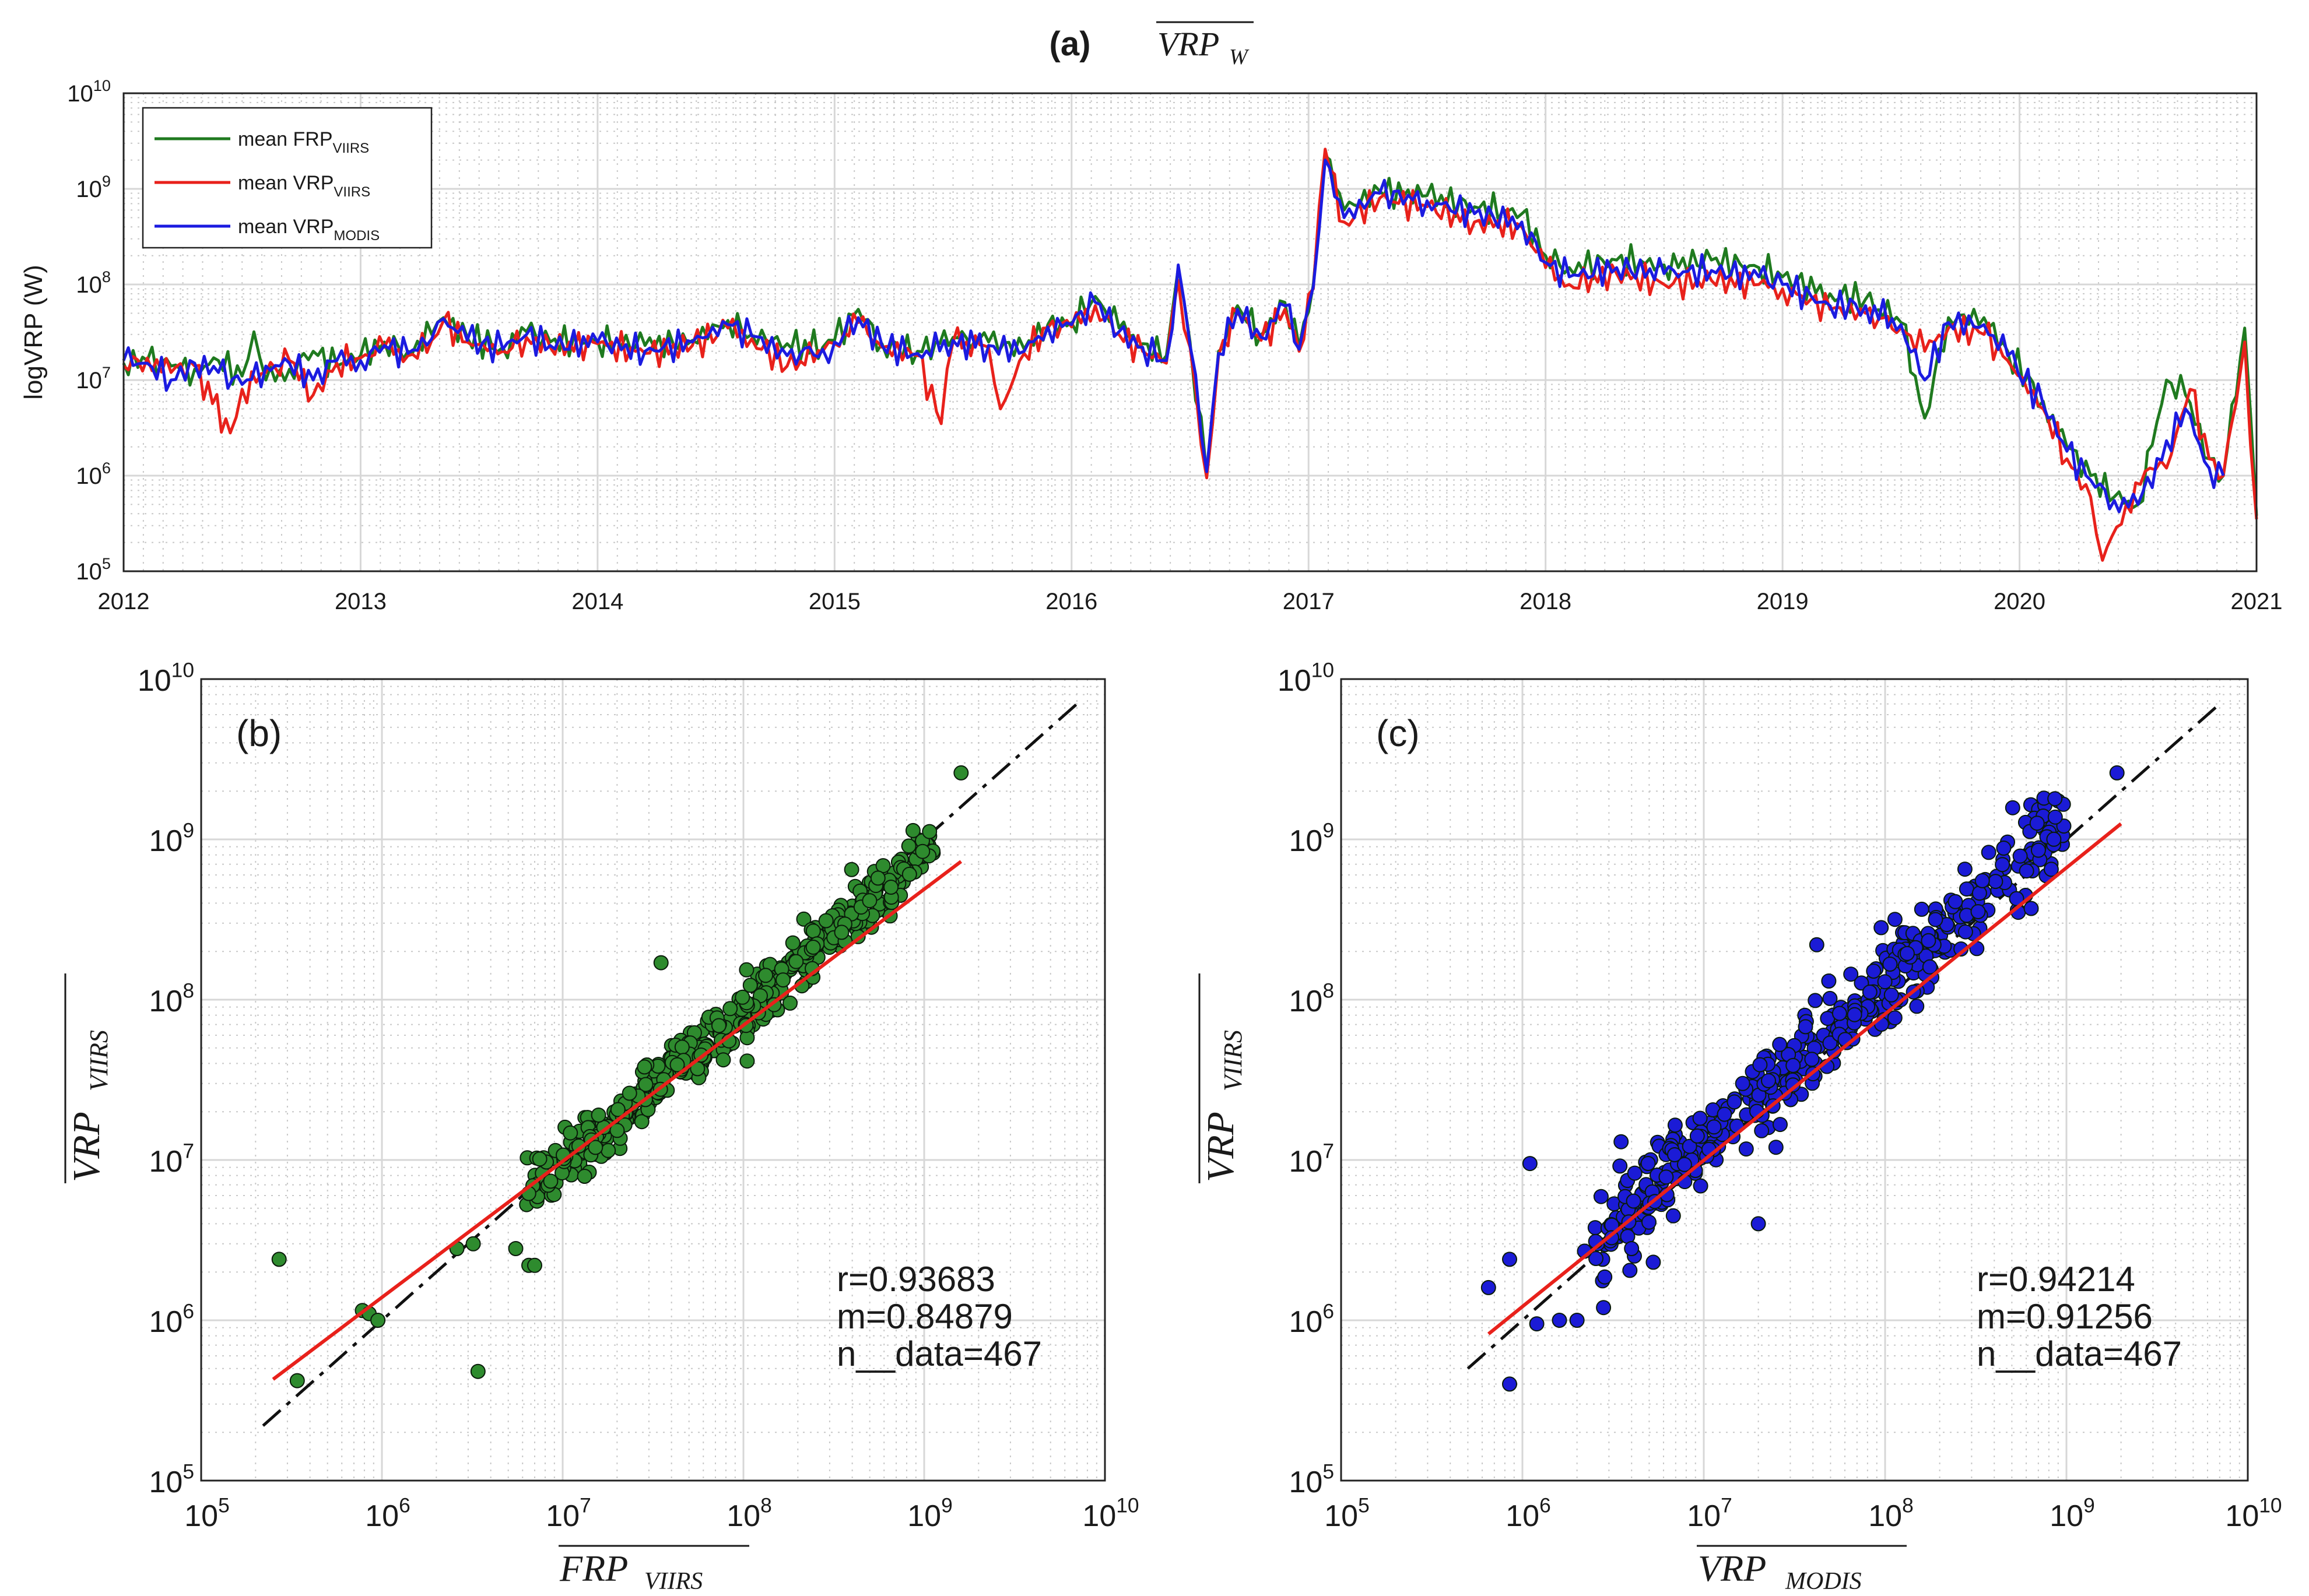 The height and width of the screenshot is (1596, 2309). Describe the element at coordinates (1783, 602) in the screenshot. I see `x-tick-label: 2019` at that location.